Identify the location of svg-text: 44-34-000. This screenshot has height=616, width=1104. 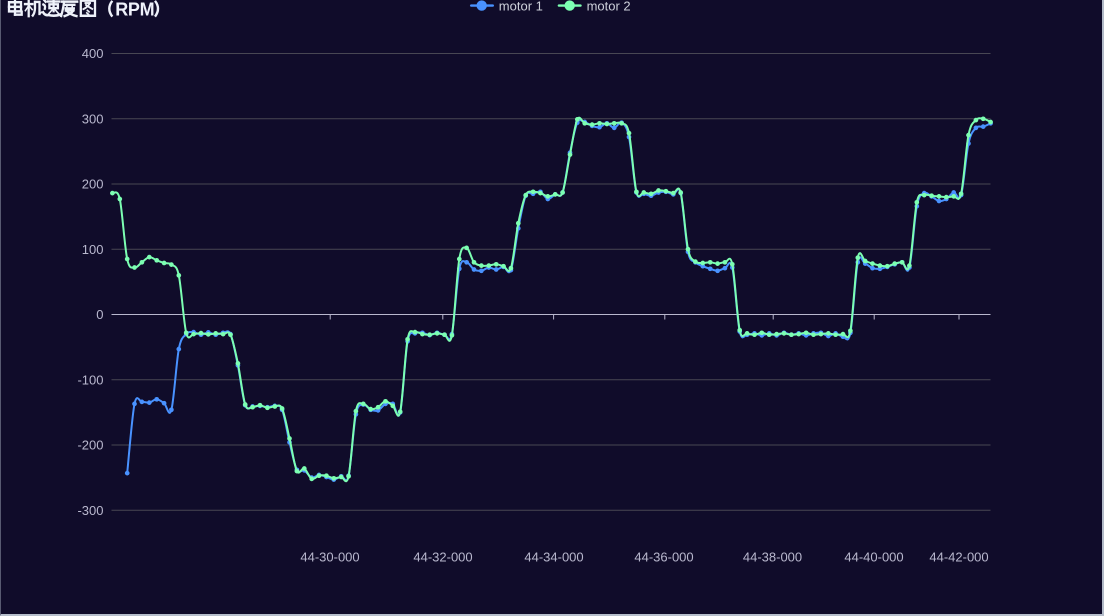
(553, 557).